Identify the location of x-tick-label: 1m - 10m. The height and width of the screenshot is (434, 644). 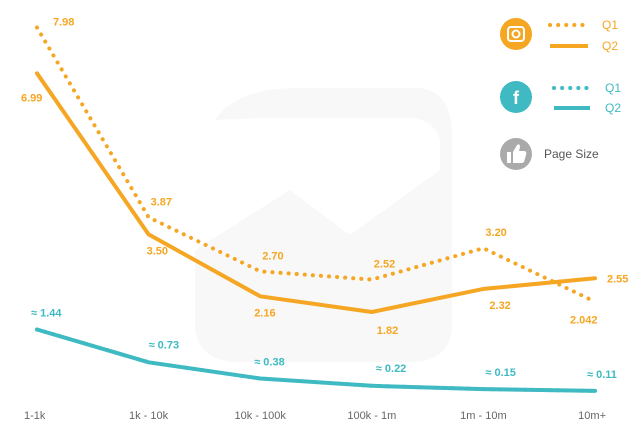
(483, 416).